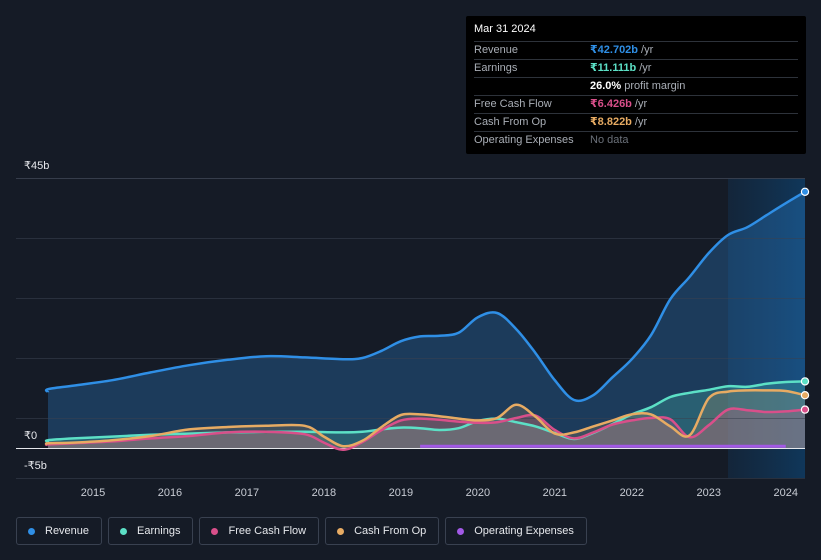 This screenshot has height=560, width=821. I want to click on tooltip-row: Earnings ₹11.111b/yr, so click(636, 69).